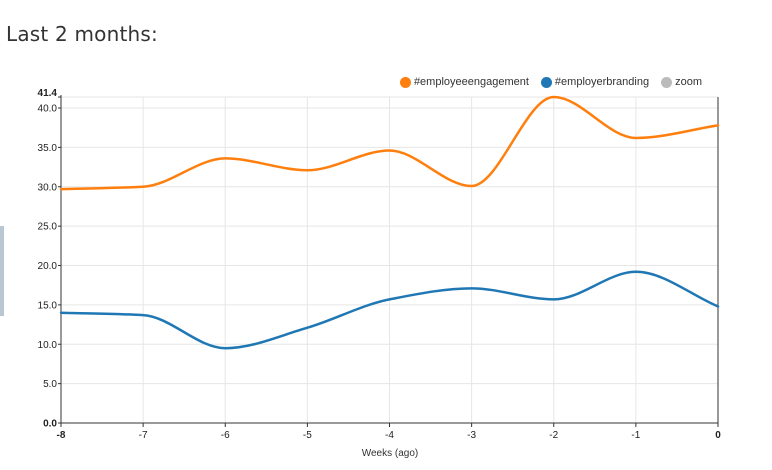 This screenshot has width=772, height=470. I want to click on y-tick-label: 0.0, so click(50, 424).